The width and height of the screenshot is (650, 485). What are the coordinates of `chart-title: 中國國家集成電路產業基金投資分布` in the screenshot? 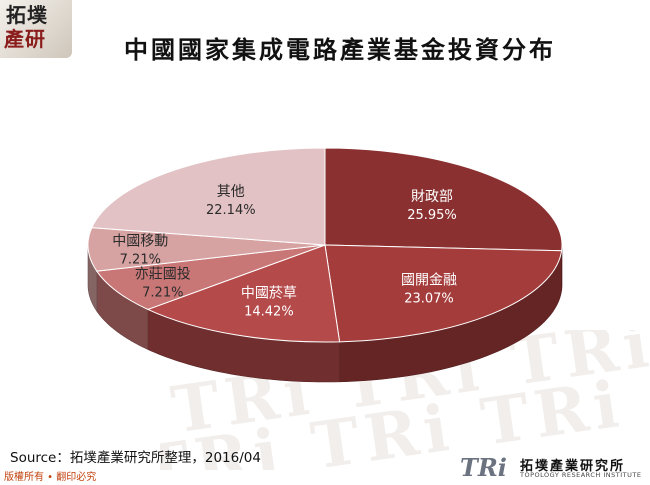 It's located at (340, 49).